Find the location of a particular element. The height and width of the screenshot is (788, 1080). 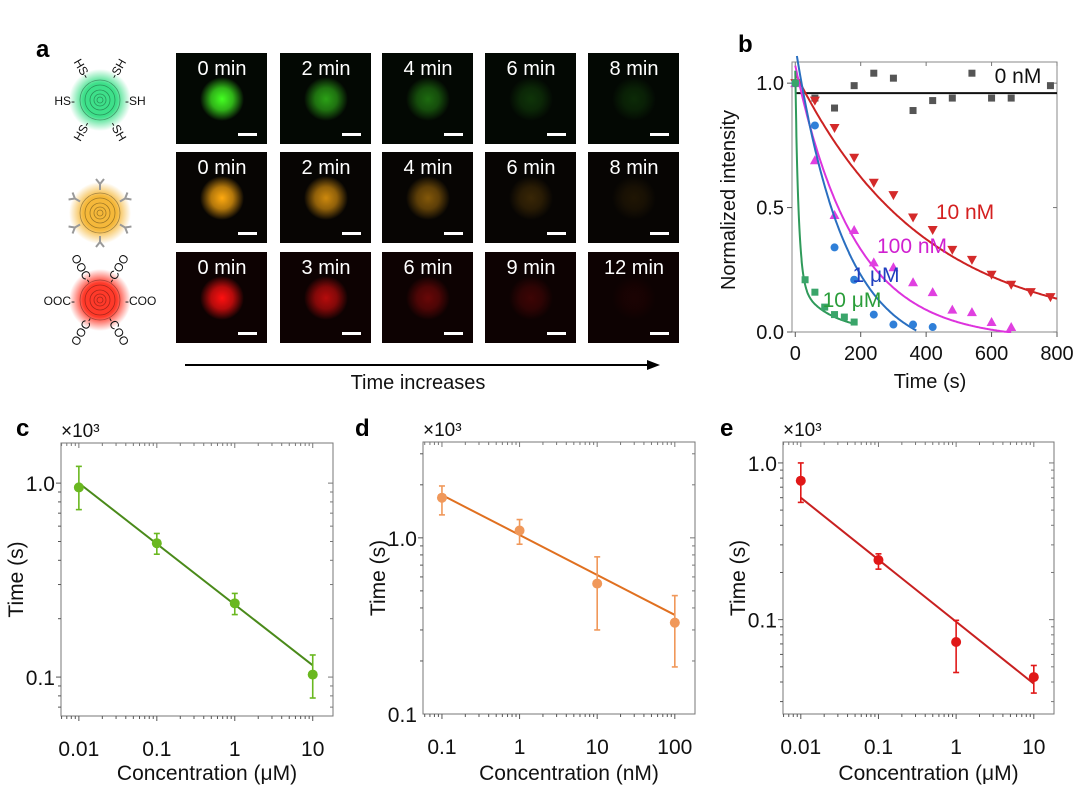

time-label: 2 min is located at coordinates (326, 168).